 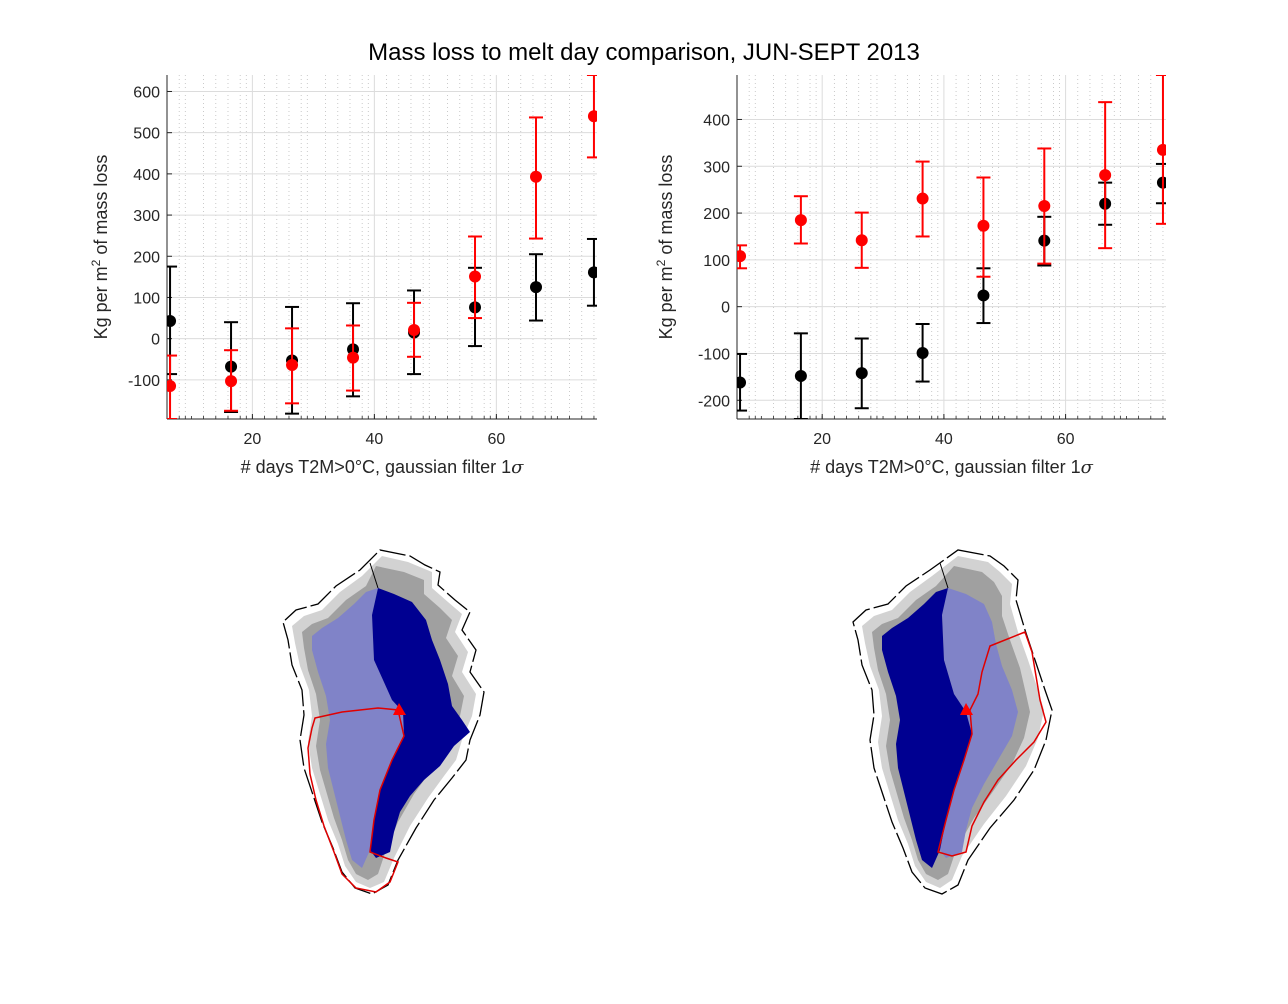 I want to click on map-outline, so click(x=383, y=722).